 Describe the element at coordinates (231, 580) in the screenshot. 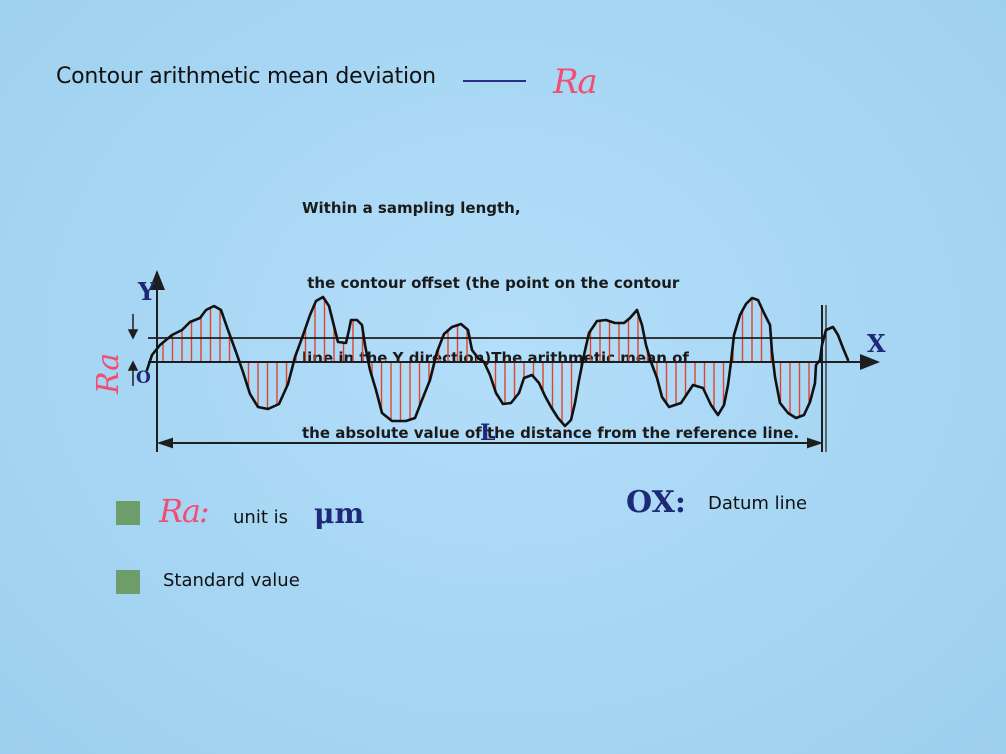

I see `legend-standard-value: Standard value` at that location.